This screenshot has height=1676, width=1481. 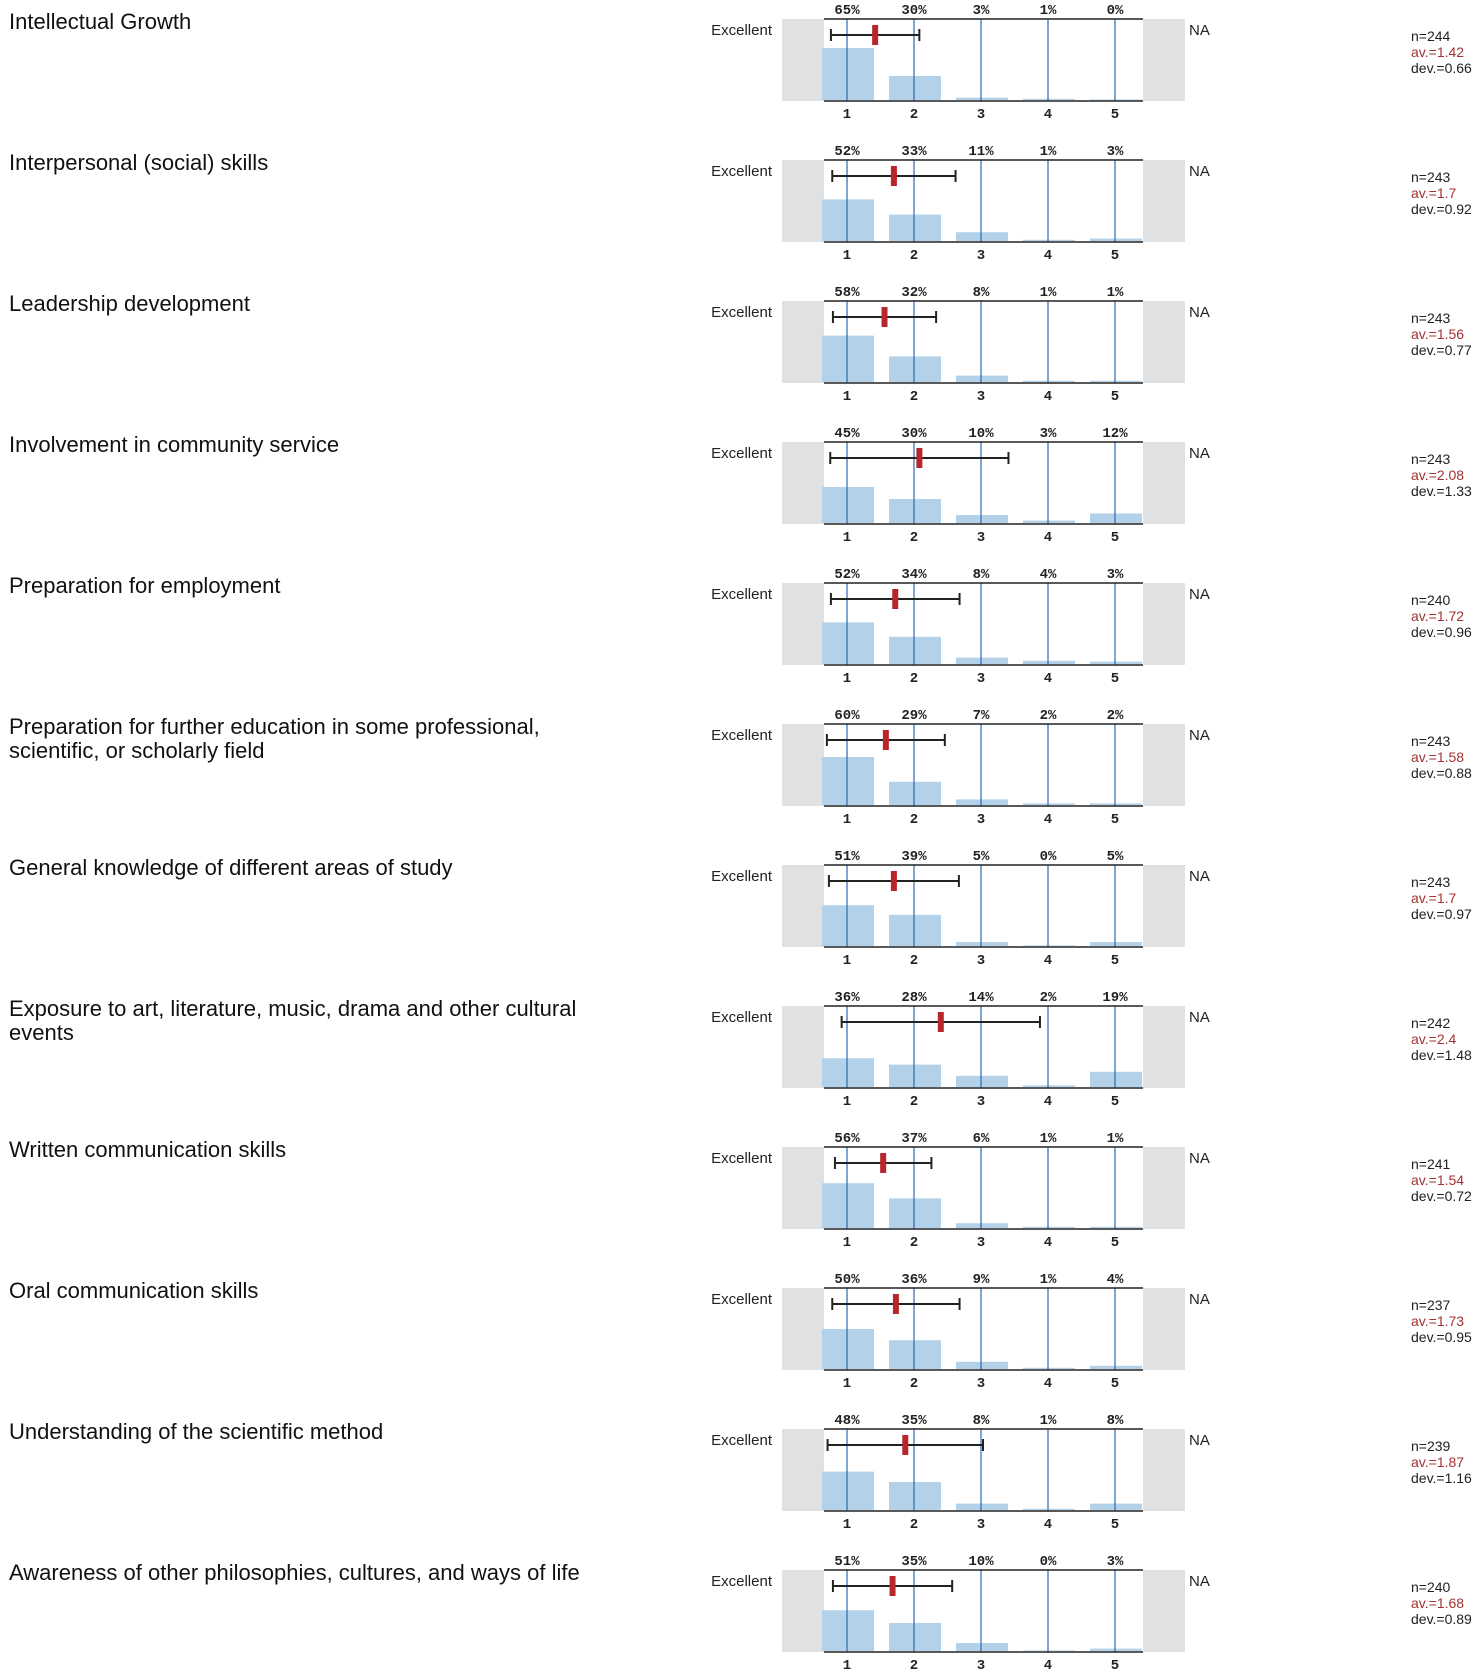 What do you see at coordinates (1431, 1305) in the screenshot?
I see `stat-n: n=237` at bounding box center [1431, 1305].